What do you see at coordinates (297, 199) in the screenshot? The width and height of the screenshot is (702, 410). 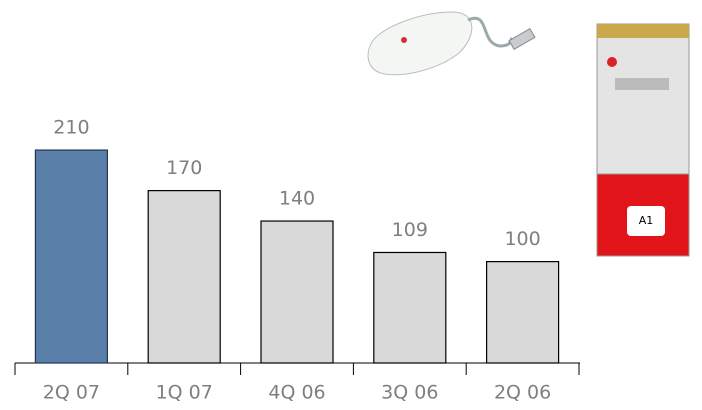 I see `value-label: 140` at bounding box center [297, 199].